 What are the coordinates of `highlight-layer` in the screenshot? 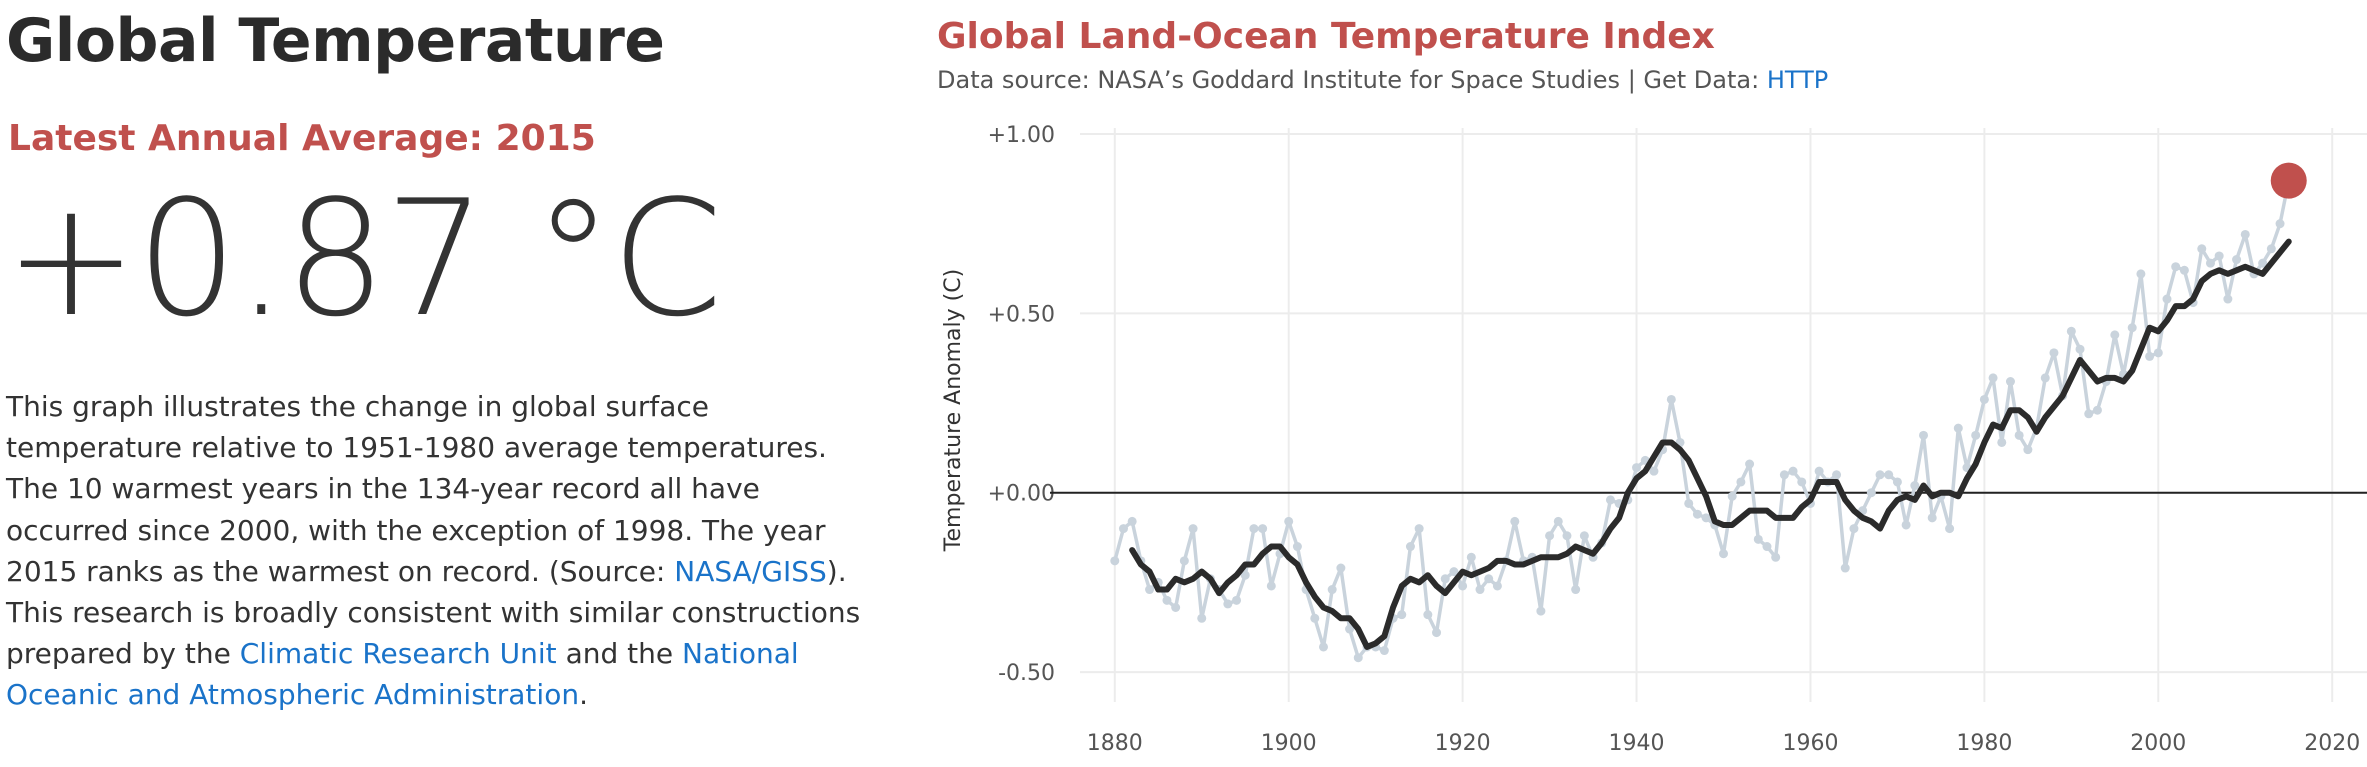 It's located at (2288, 180).